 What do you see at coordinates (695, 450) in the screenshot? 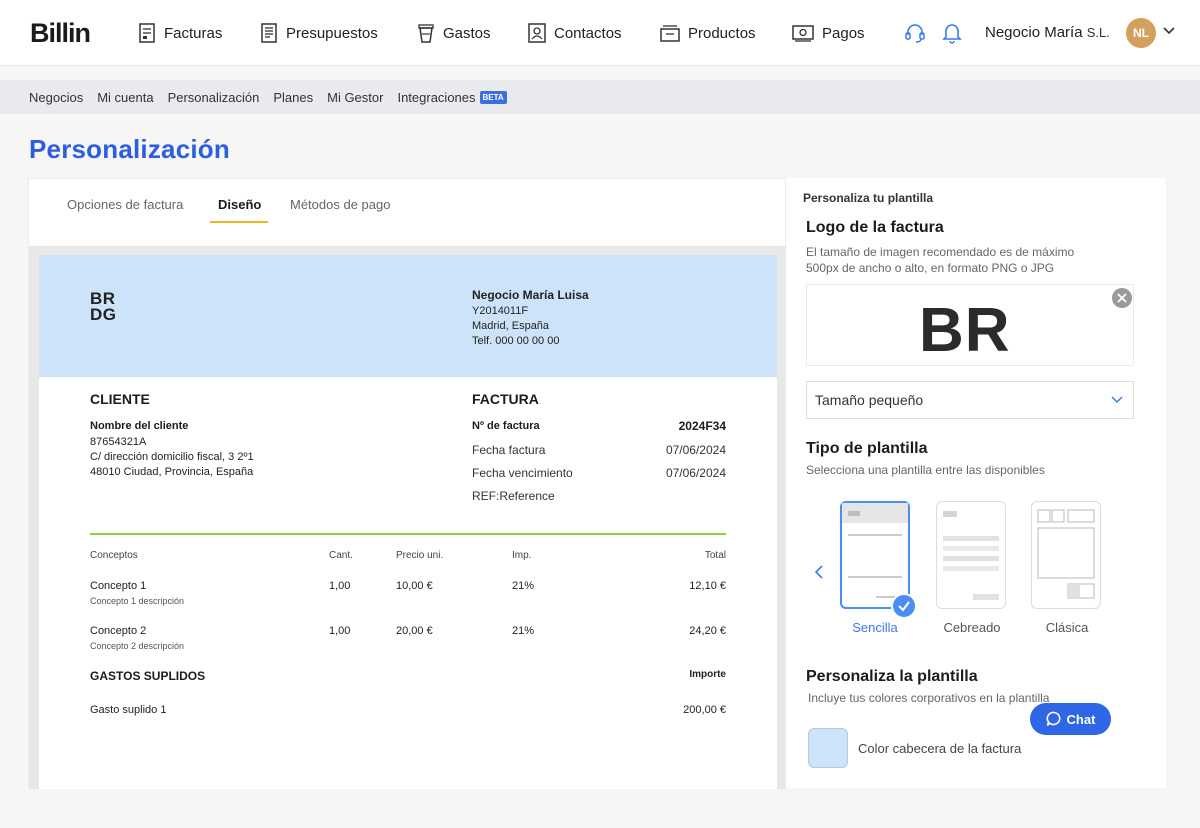
I see `invoice-date: 07/06/2024` at bounding box center [695, 450].